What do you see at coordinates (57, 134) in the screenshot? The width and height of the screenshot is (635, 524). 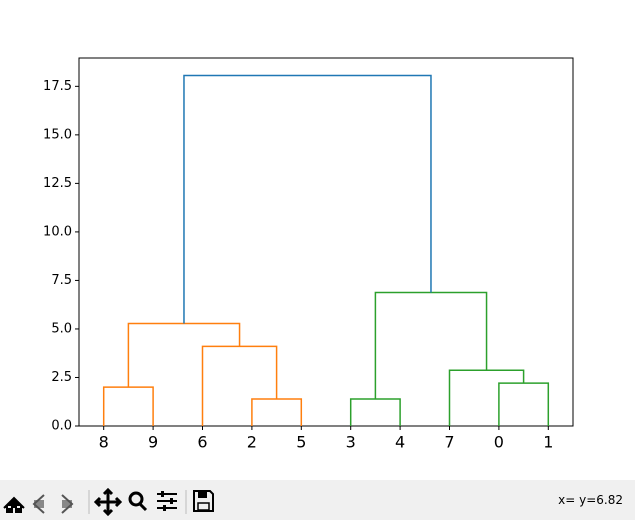 I see `y-tick-label: 15.0` at bounding box center [57, 134].